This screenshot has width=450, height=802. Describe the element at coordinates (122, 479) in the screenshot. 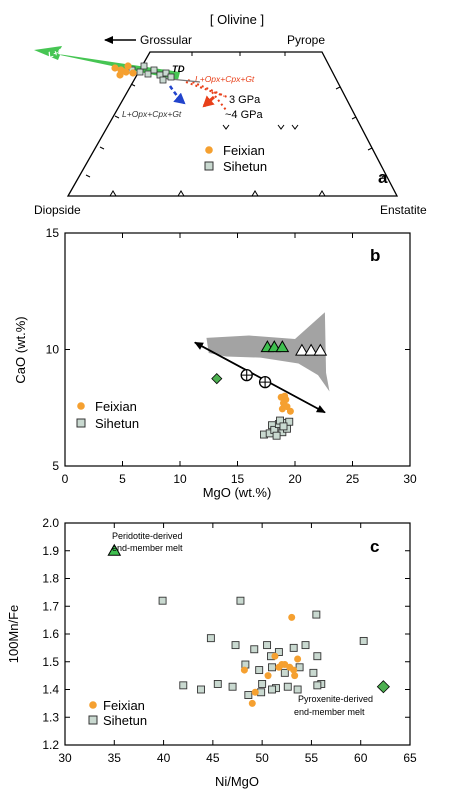

I see `b-xtick-label: 5` at that location.